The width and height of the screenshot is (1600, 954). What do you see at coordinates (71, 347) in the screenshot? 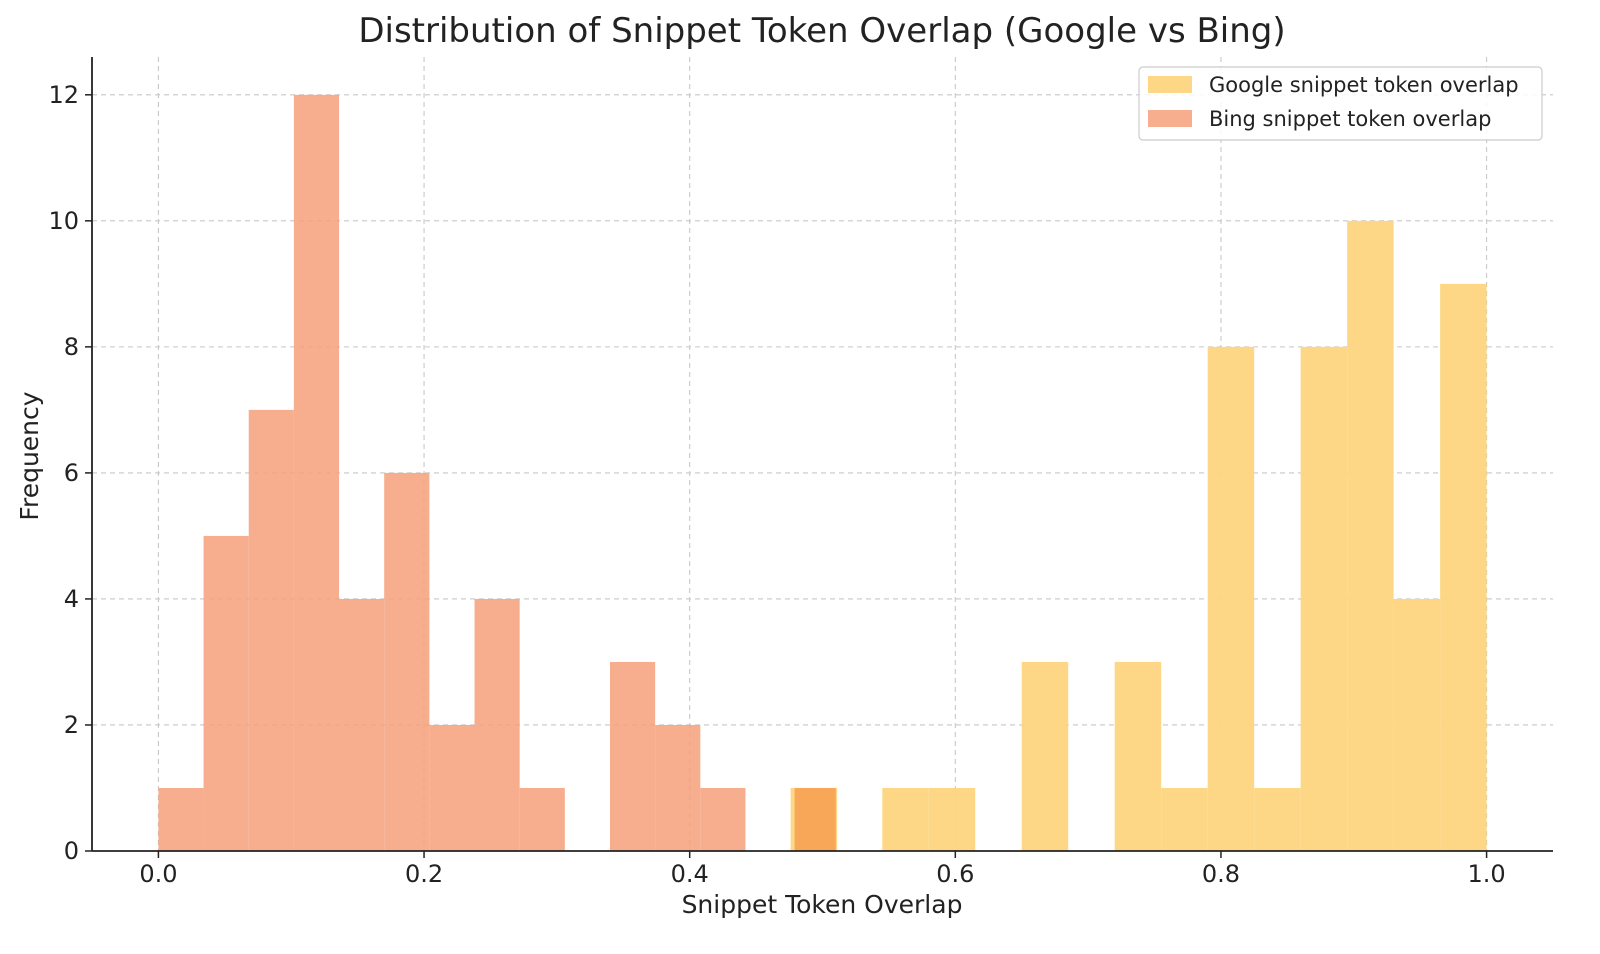
I see `y-tick-label: 8` at bounding box center [71, 347].